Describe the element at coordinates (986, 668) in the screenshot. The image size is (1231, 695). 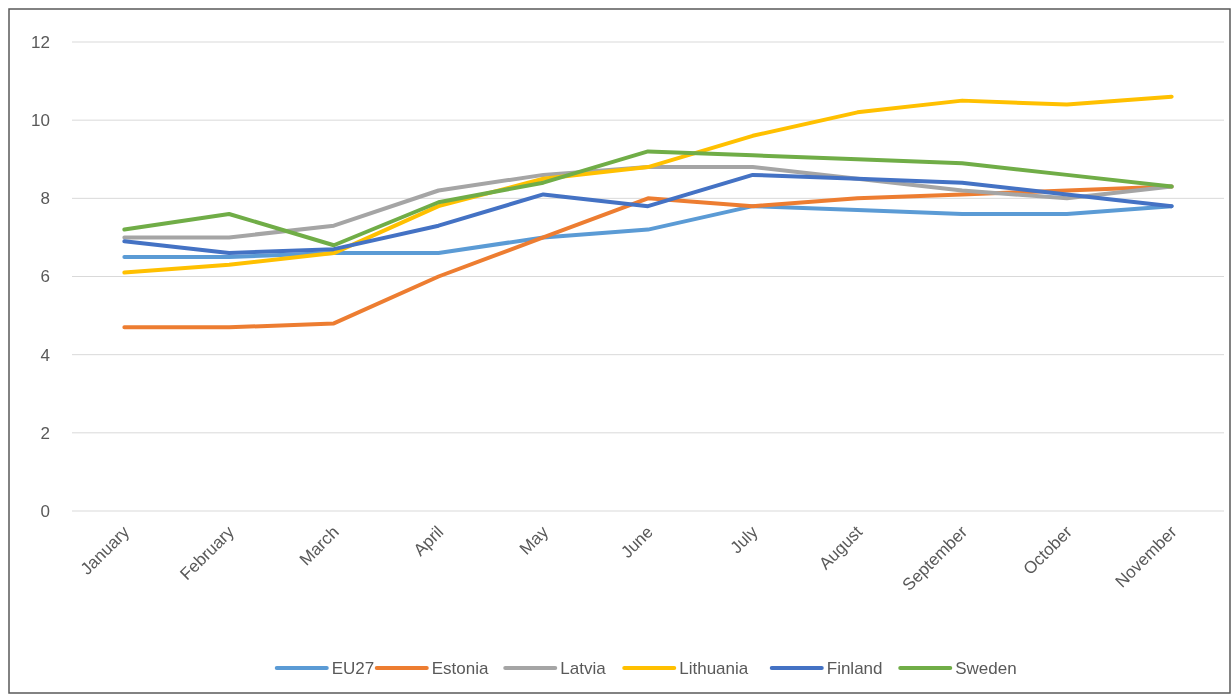
I see `legend-label: Sweden` at that location.